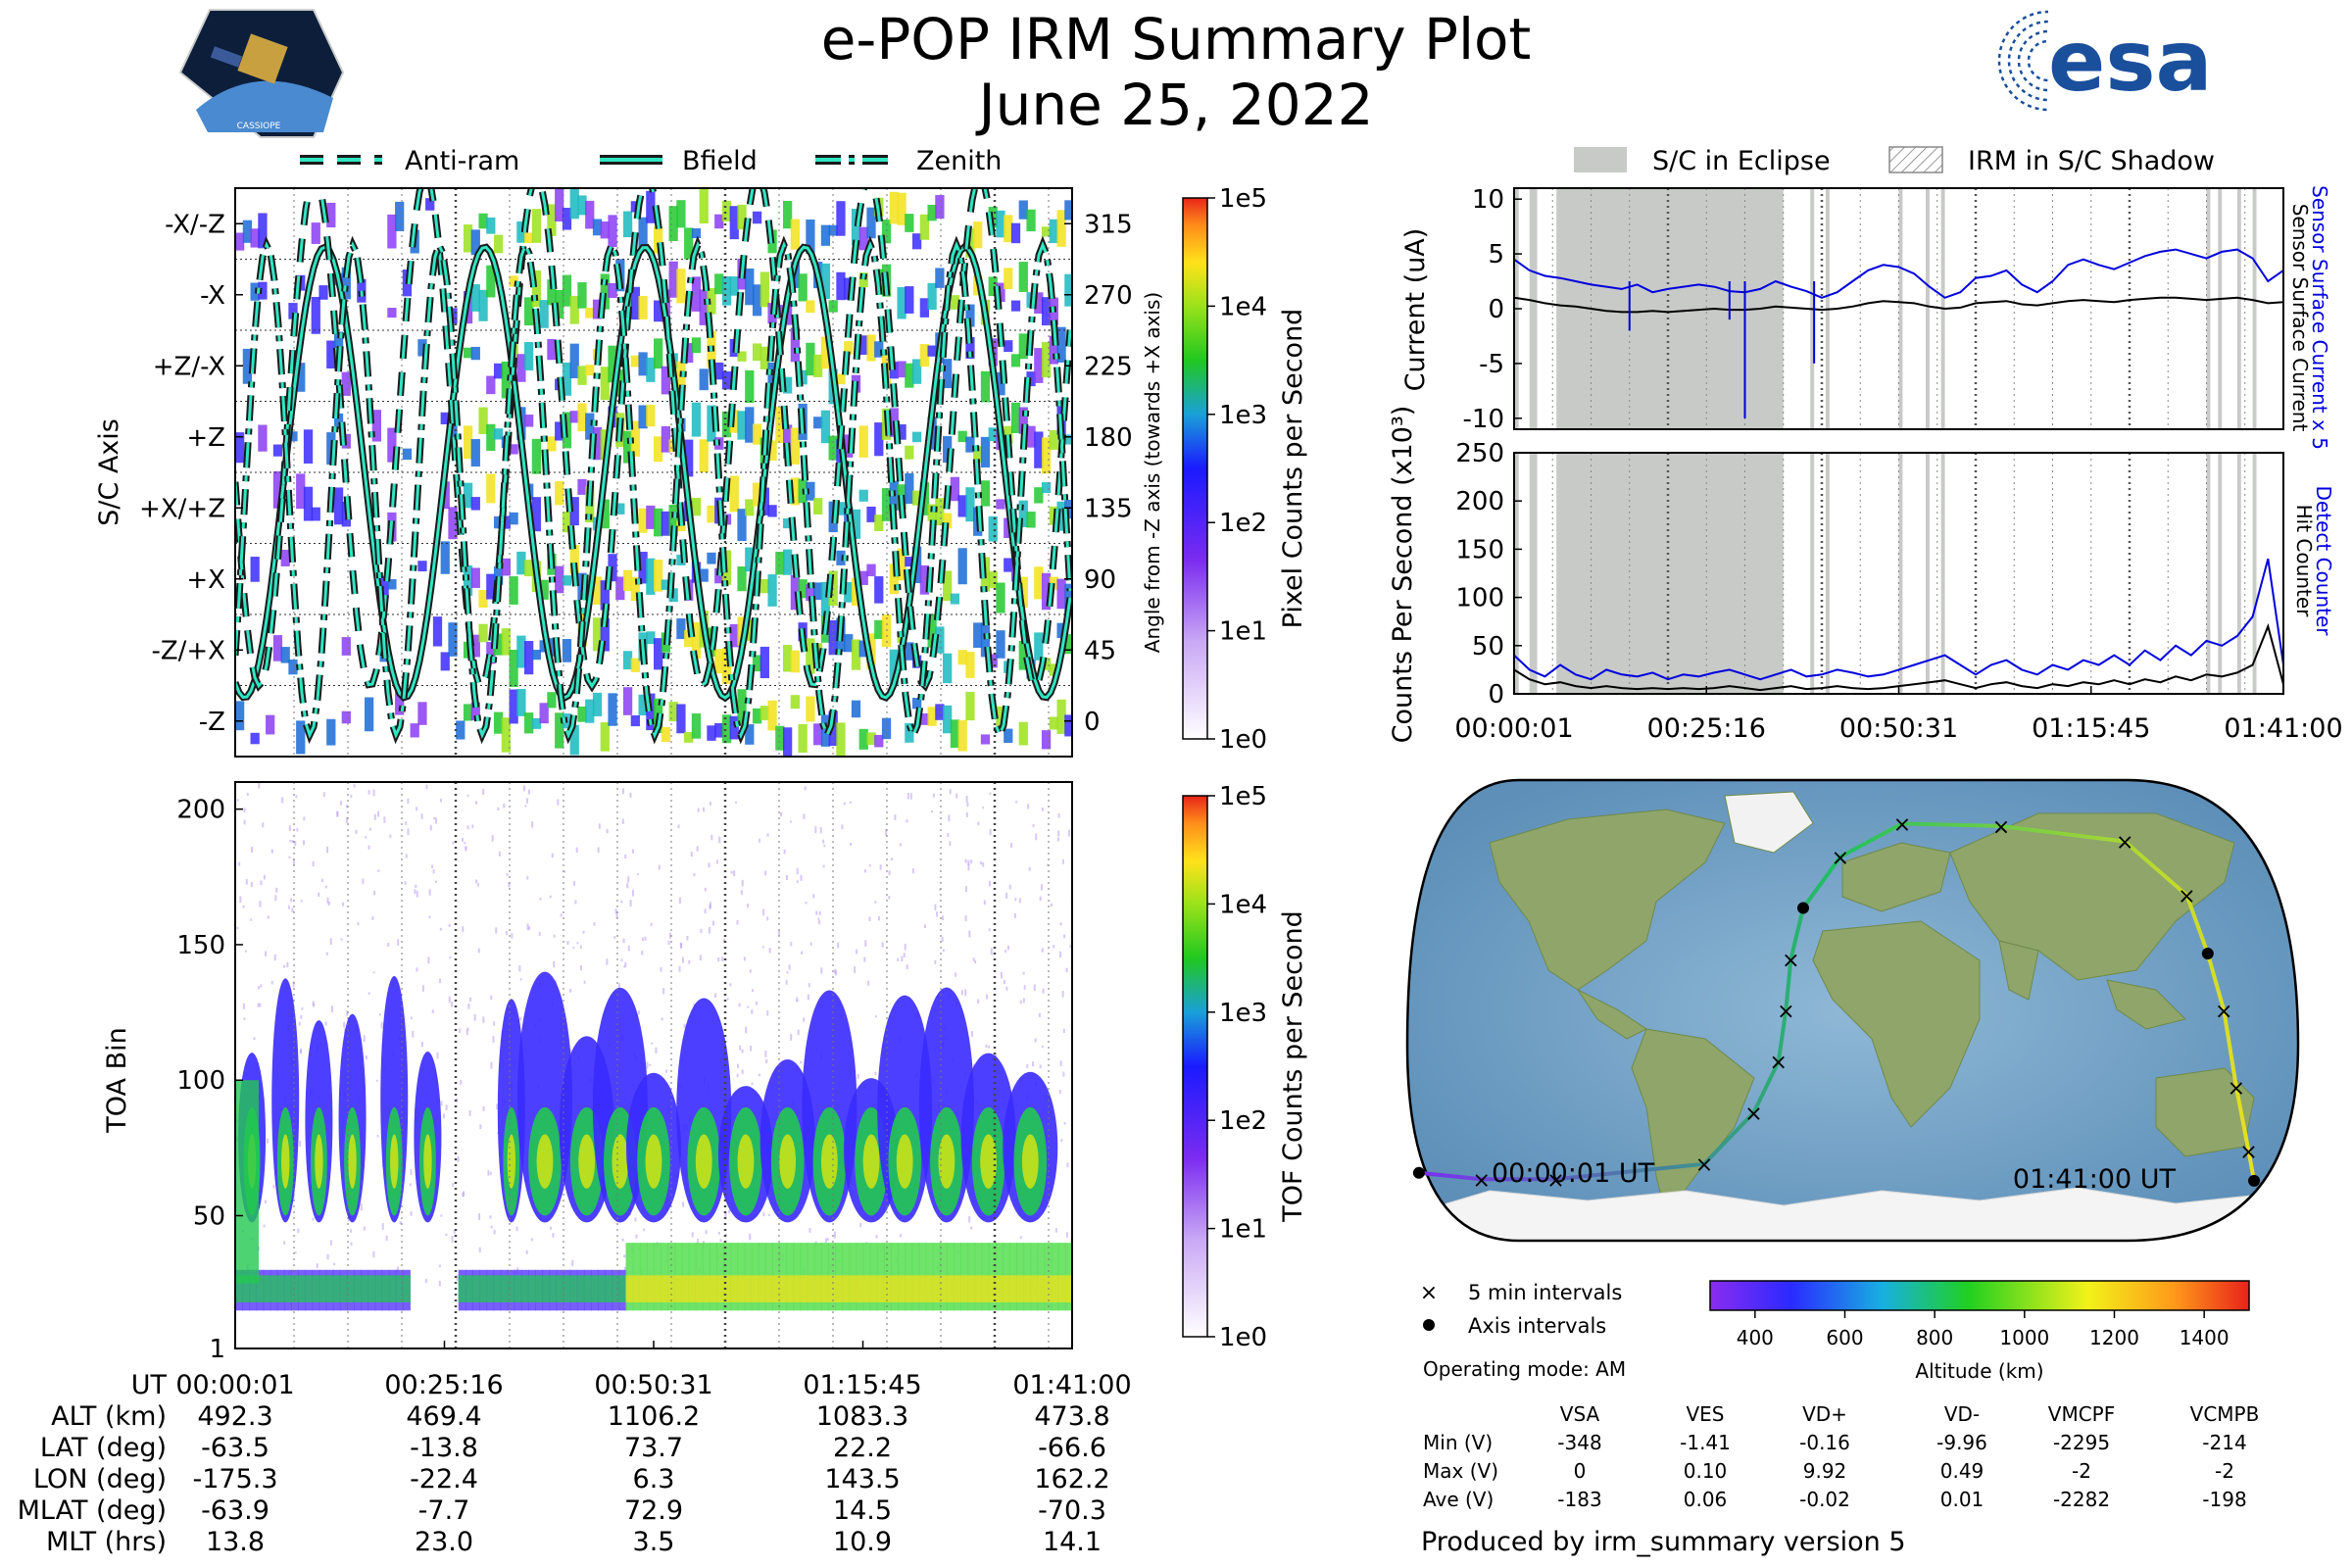  I want to click on colorbar-tick: 1e2, so click(1243, 1121).